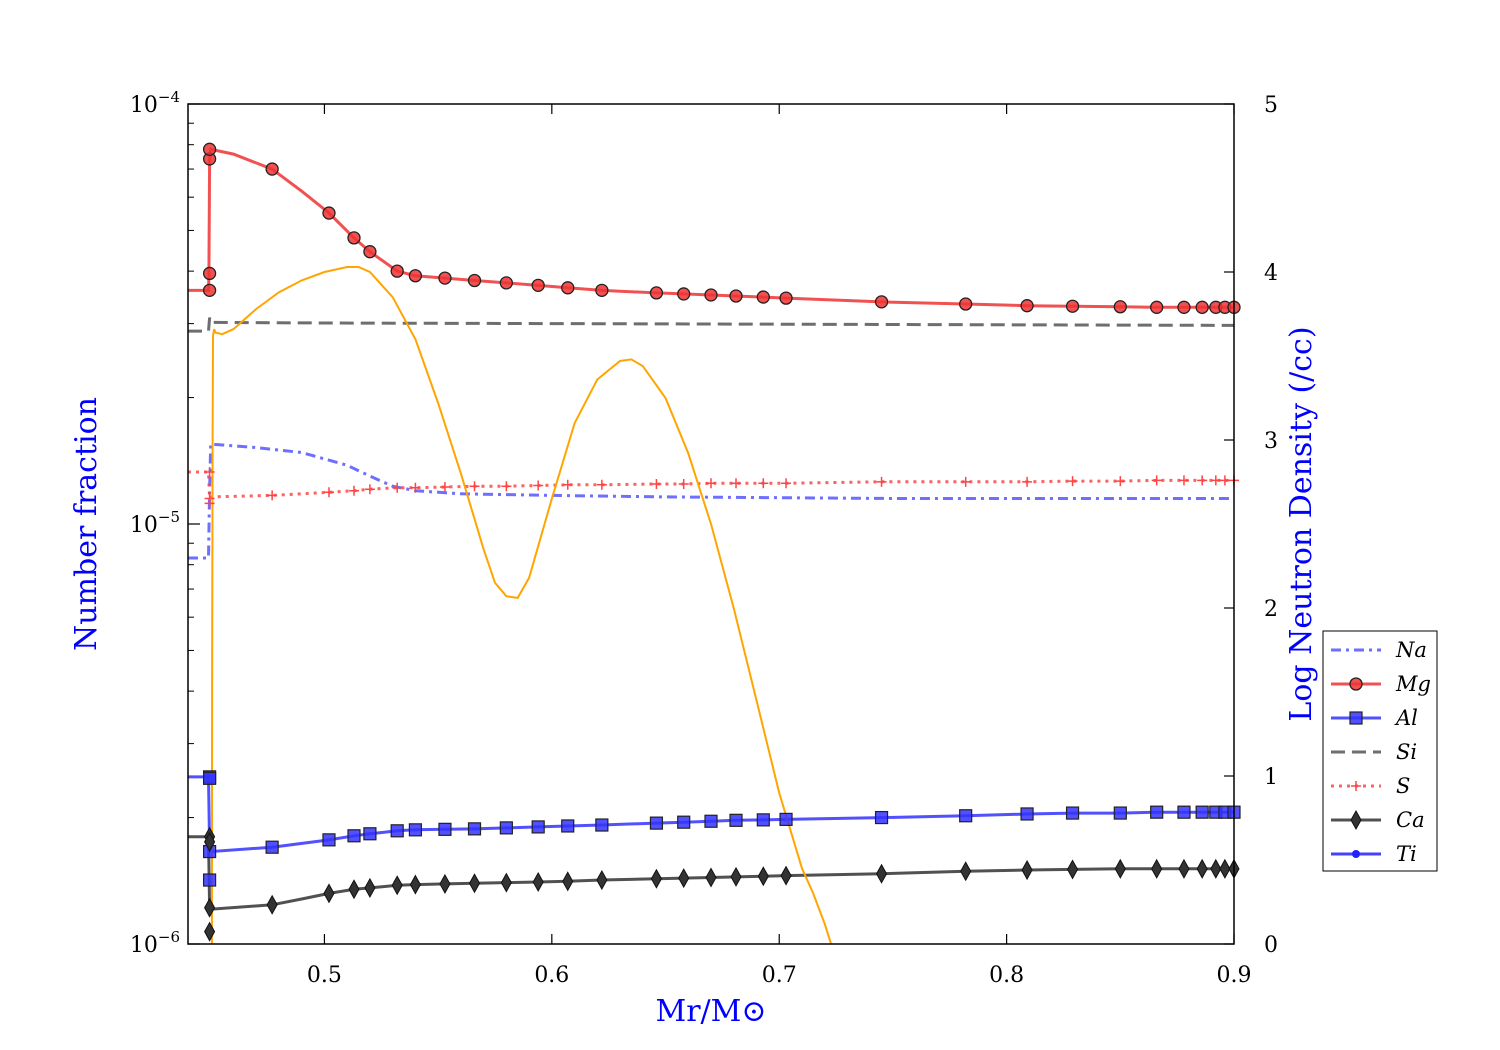 Image resolution: width=1500 pixels, height=1050 pixels. I want to click on x-tick-label: 0.9, so click(1234, 975).